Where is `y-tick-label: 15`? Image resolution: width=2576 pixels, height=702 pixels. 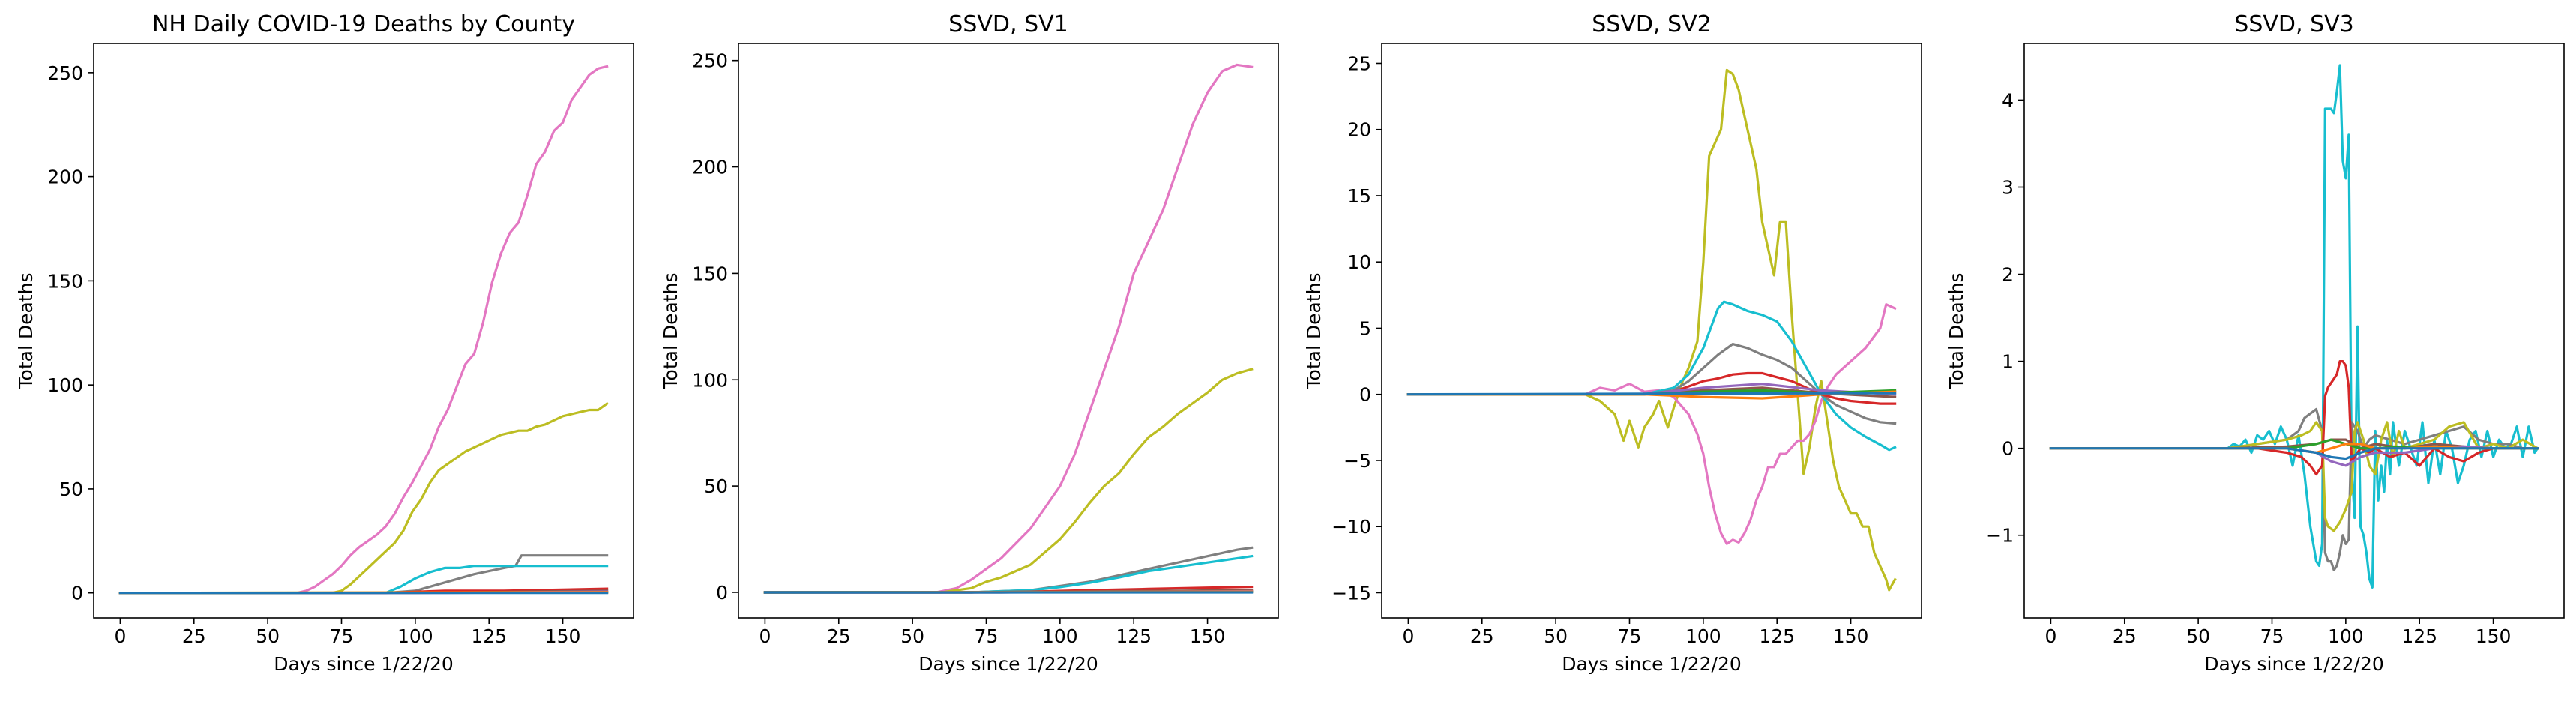
y-tick-label: 15 is located at coordinates (1359, 196).